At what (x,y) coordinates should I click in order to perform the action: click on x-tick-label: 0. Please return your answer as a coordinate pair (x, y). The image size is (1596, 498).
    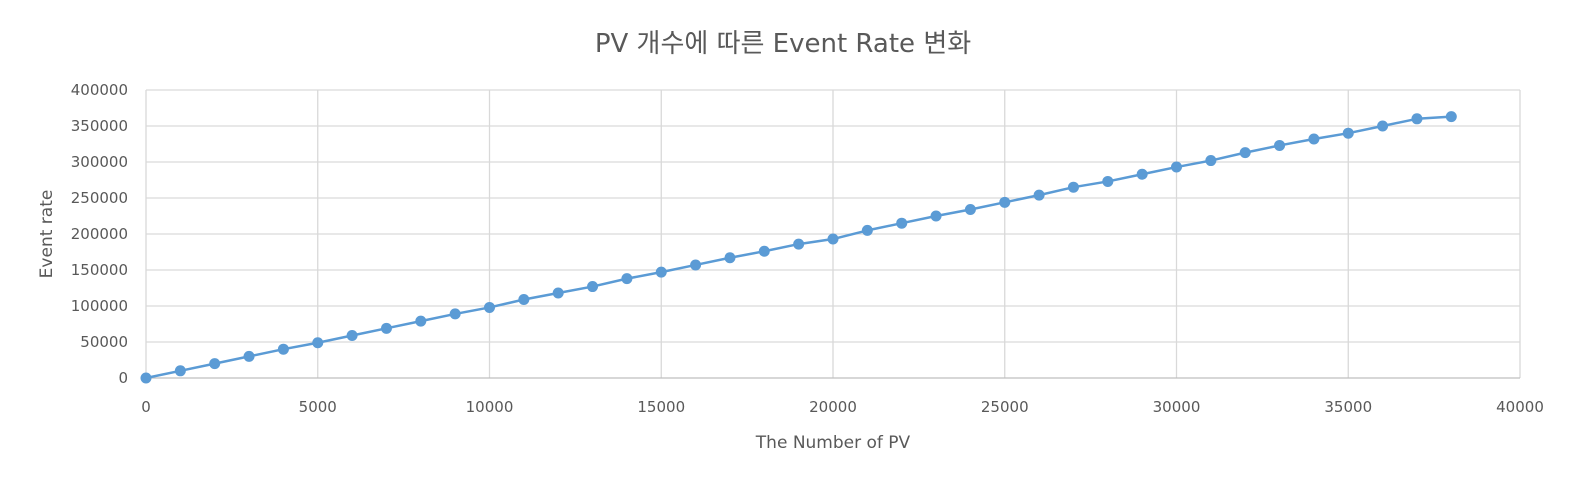
    Looking at the image, I should click on (146, 407).